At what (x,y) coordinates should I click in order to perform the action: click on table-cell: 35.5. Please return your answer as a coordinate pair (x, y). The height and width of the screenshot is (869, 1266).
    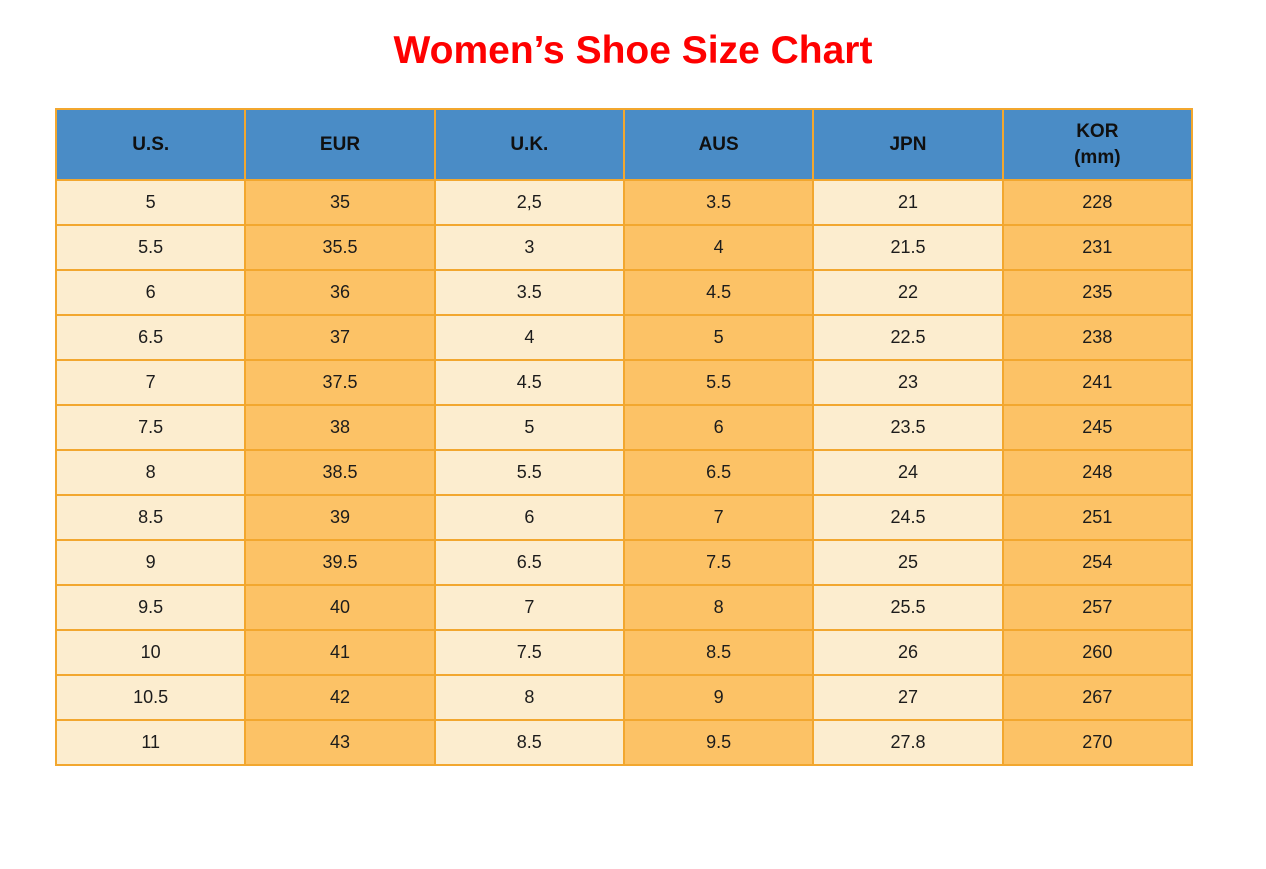
    Looking at the image, I should click on (340, 247).